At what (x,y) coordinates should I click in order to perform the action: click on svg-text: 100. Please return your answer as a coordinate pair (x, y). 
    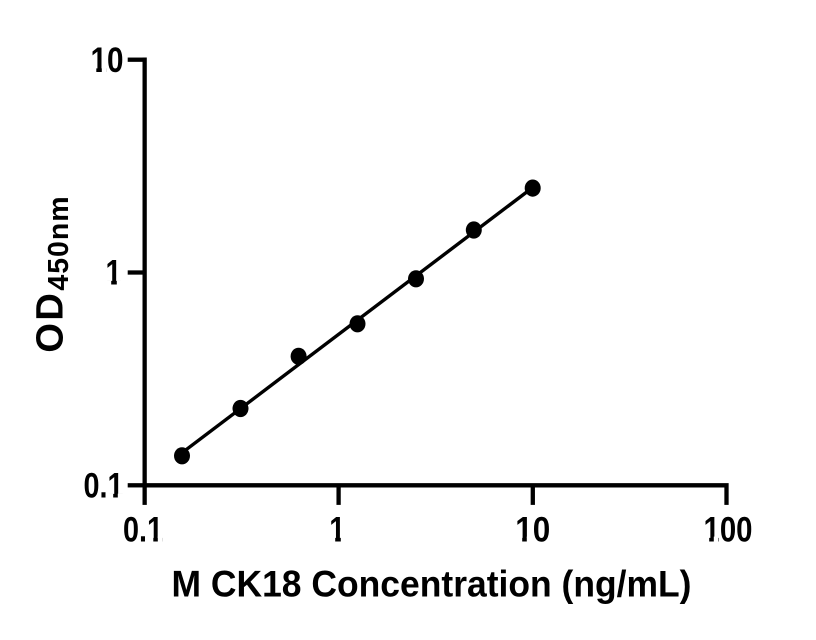
    Looking at the image, I should click on (728, 529).